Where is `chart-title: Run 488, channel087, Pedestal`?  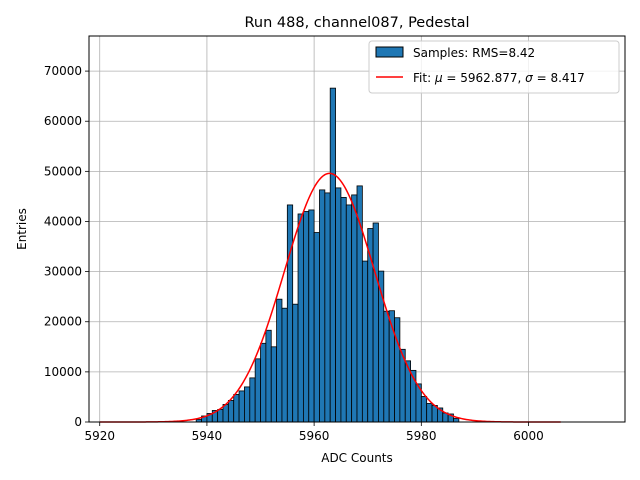
chart-title: Run 488, channel087, Pedestal is located at coordinates (356, 23).